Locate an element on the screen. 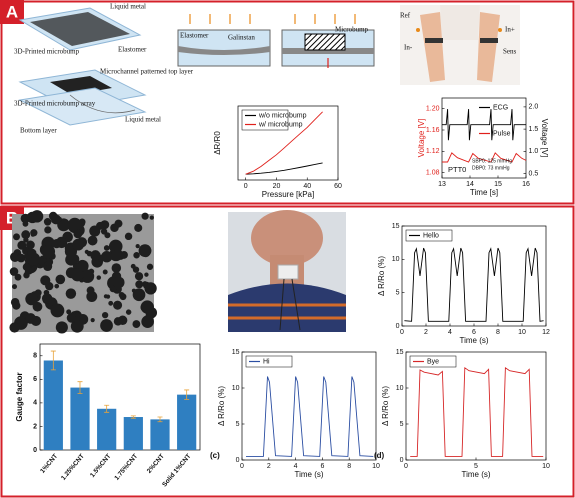 This screenshot has height=498, width=575. y-tick-label: 5 is located at coordinates (398, 293).